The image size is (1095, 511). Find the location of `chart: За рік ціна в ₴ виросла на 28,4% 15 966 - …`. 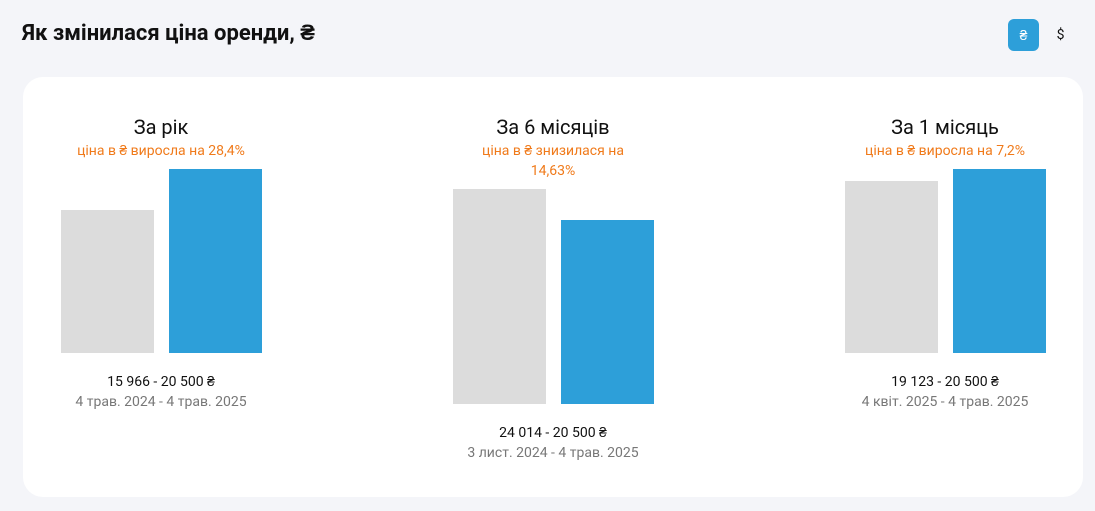

chart: За рік ціна в ₴ виросла на 28,4% 15 966 - … is located at coordinates (161, 262).